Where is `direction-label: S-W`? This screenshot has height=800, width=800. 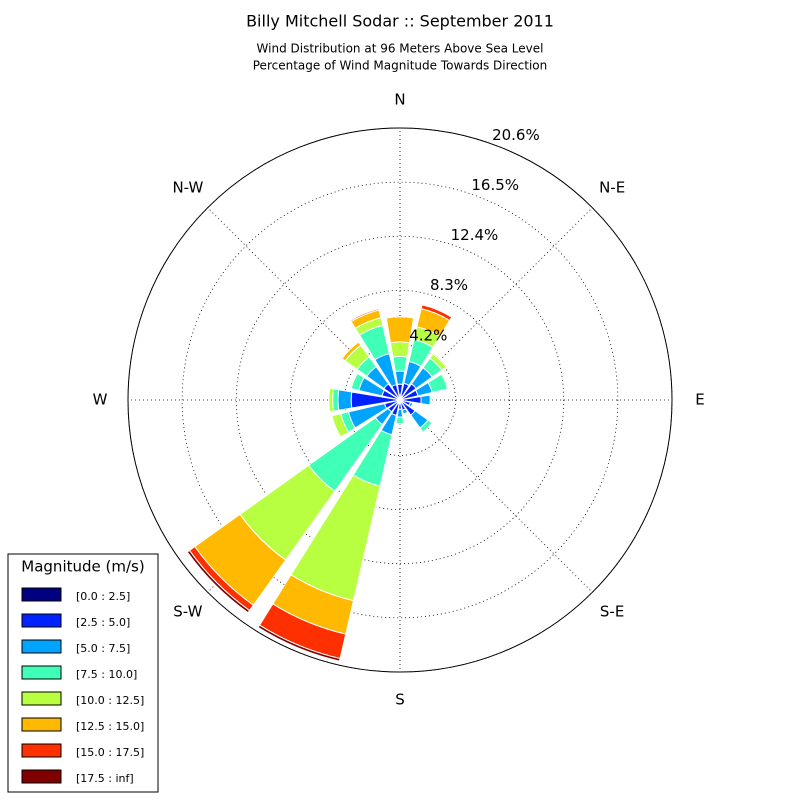
direction-label: S-W is located at coordinates (187, 612).